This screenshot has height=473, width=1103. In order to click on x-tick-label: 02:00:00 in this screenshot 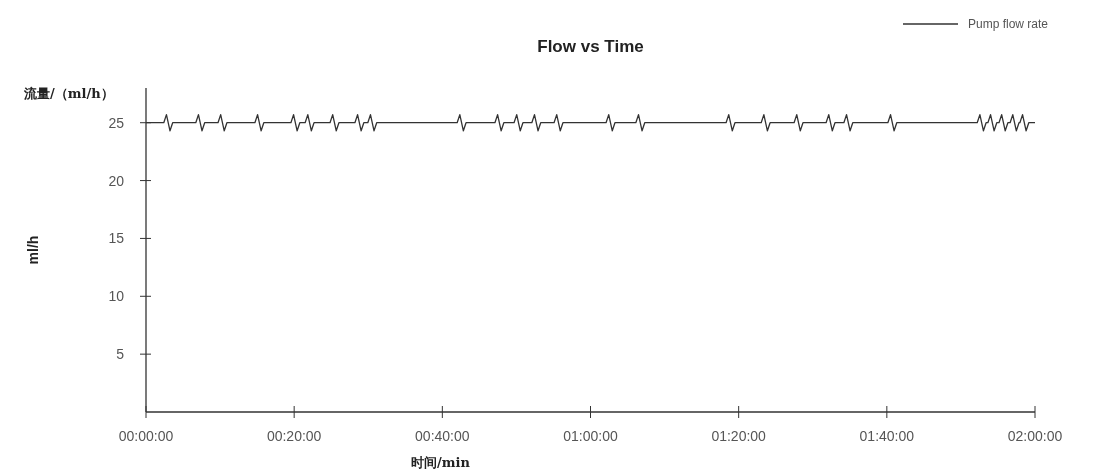, I will do `click(1035, 436)`.